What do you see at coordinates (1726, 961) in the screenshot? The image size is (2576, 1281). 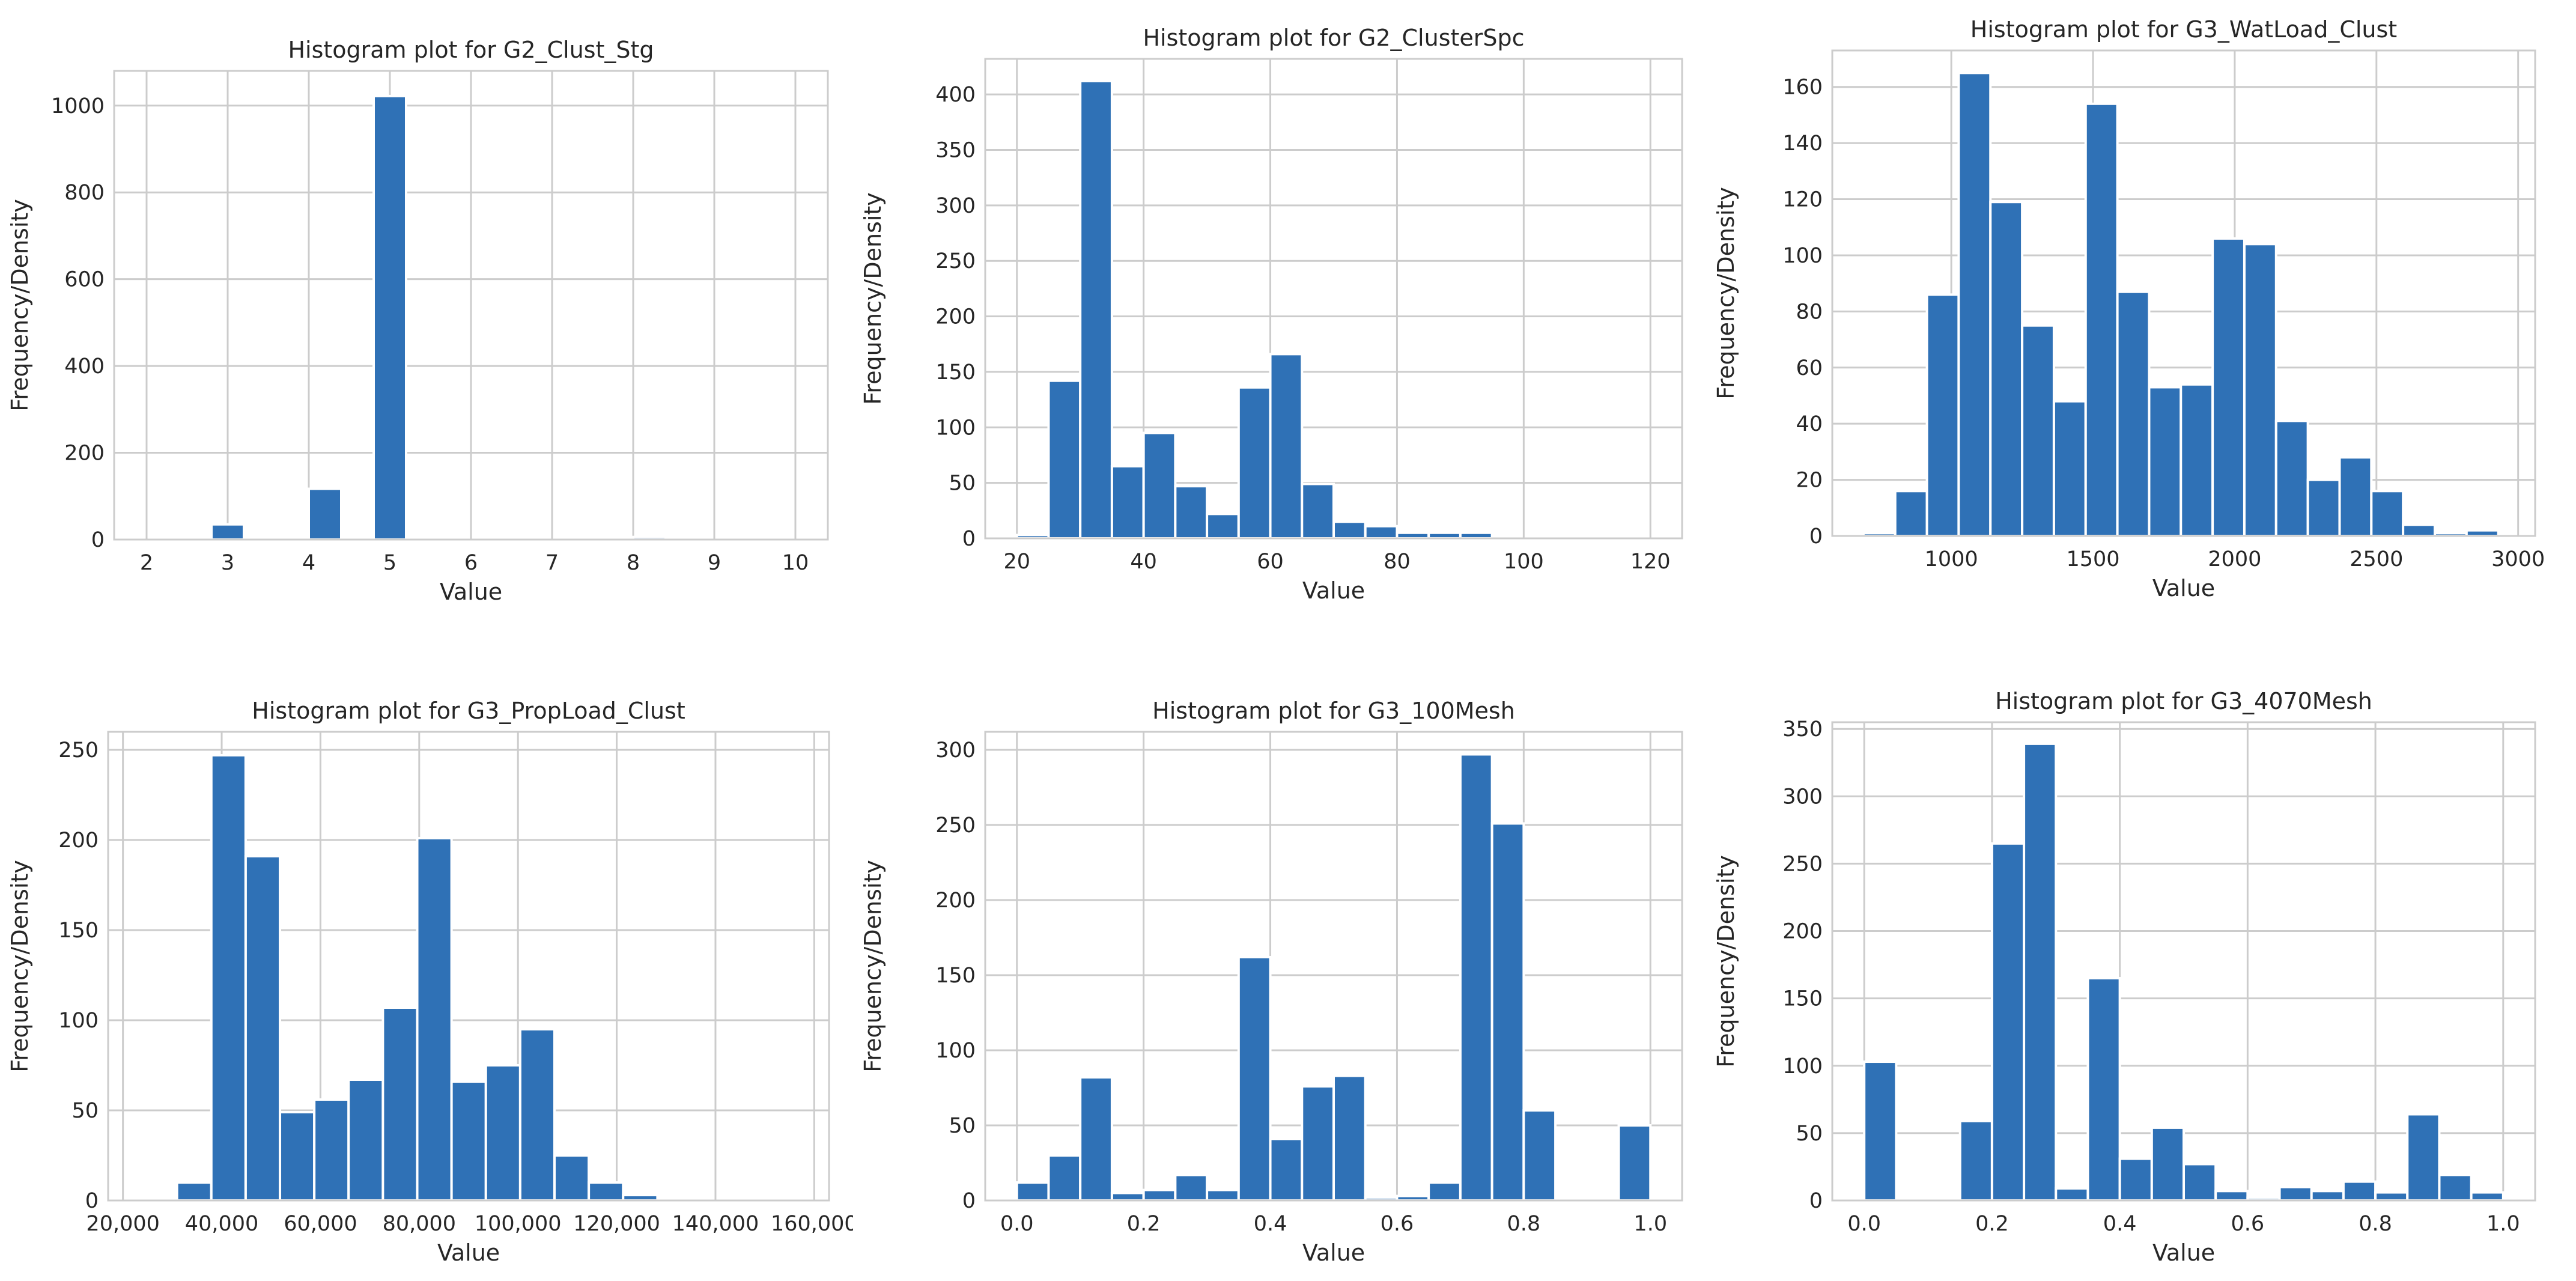 I see `chart6-y-axis-label: Frequency/Density` at bounding box center [1726, 961].